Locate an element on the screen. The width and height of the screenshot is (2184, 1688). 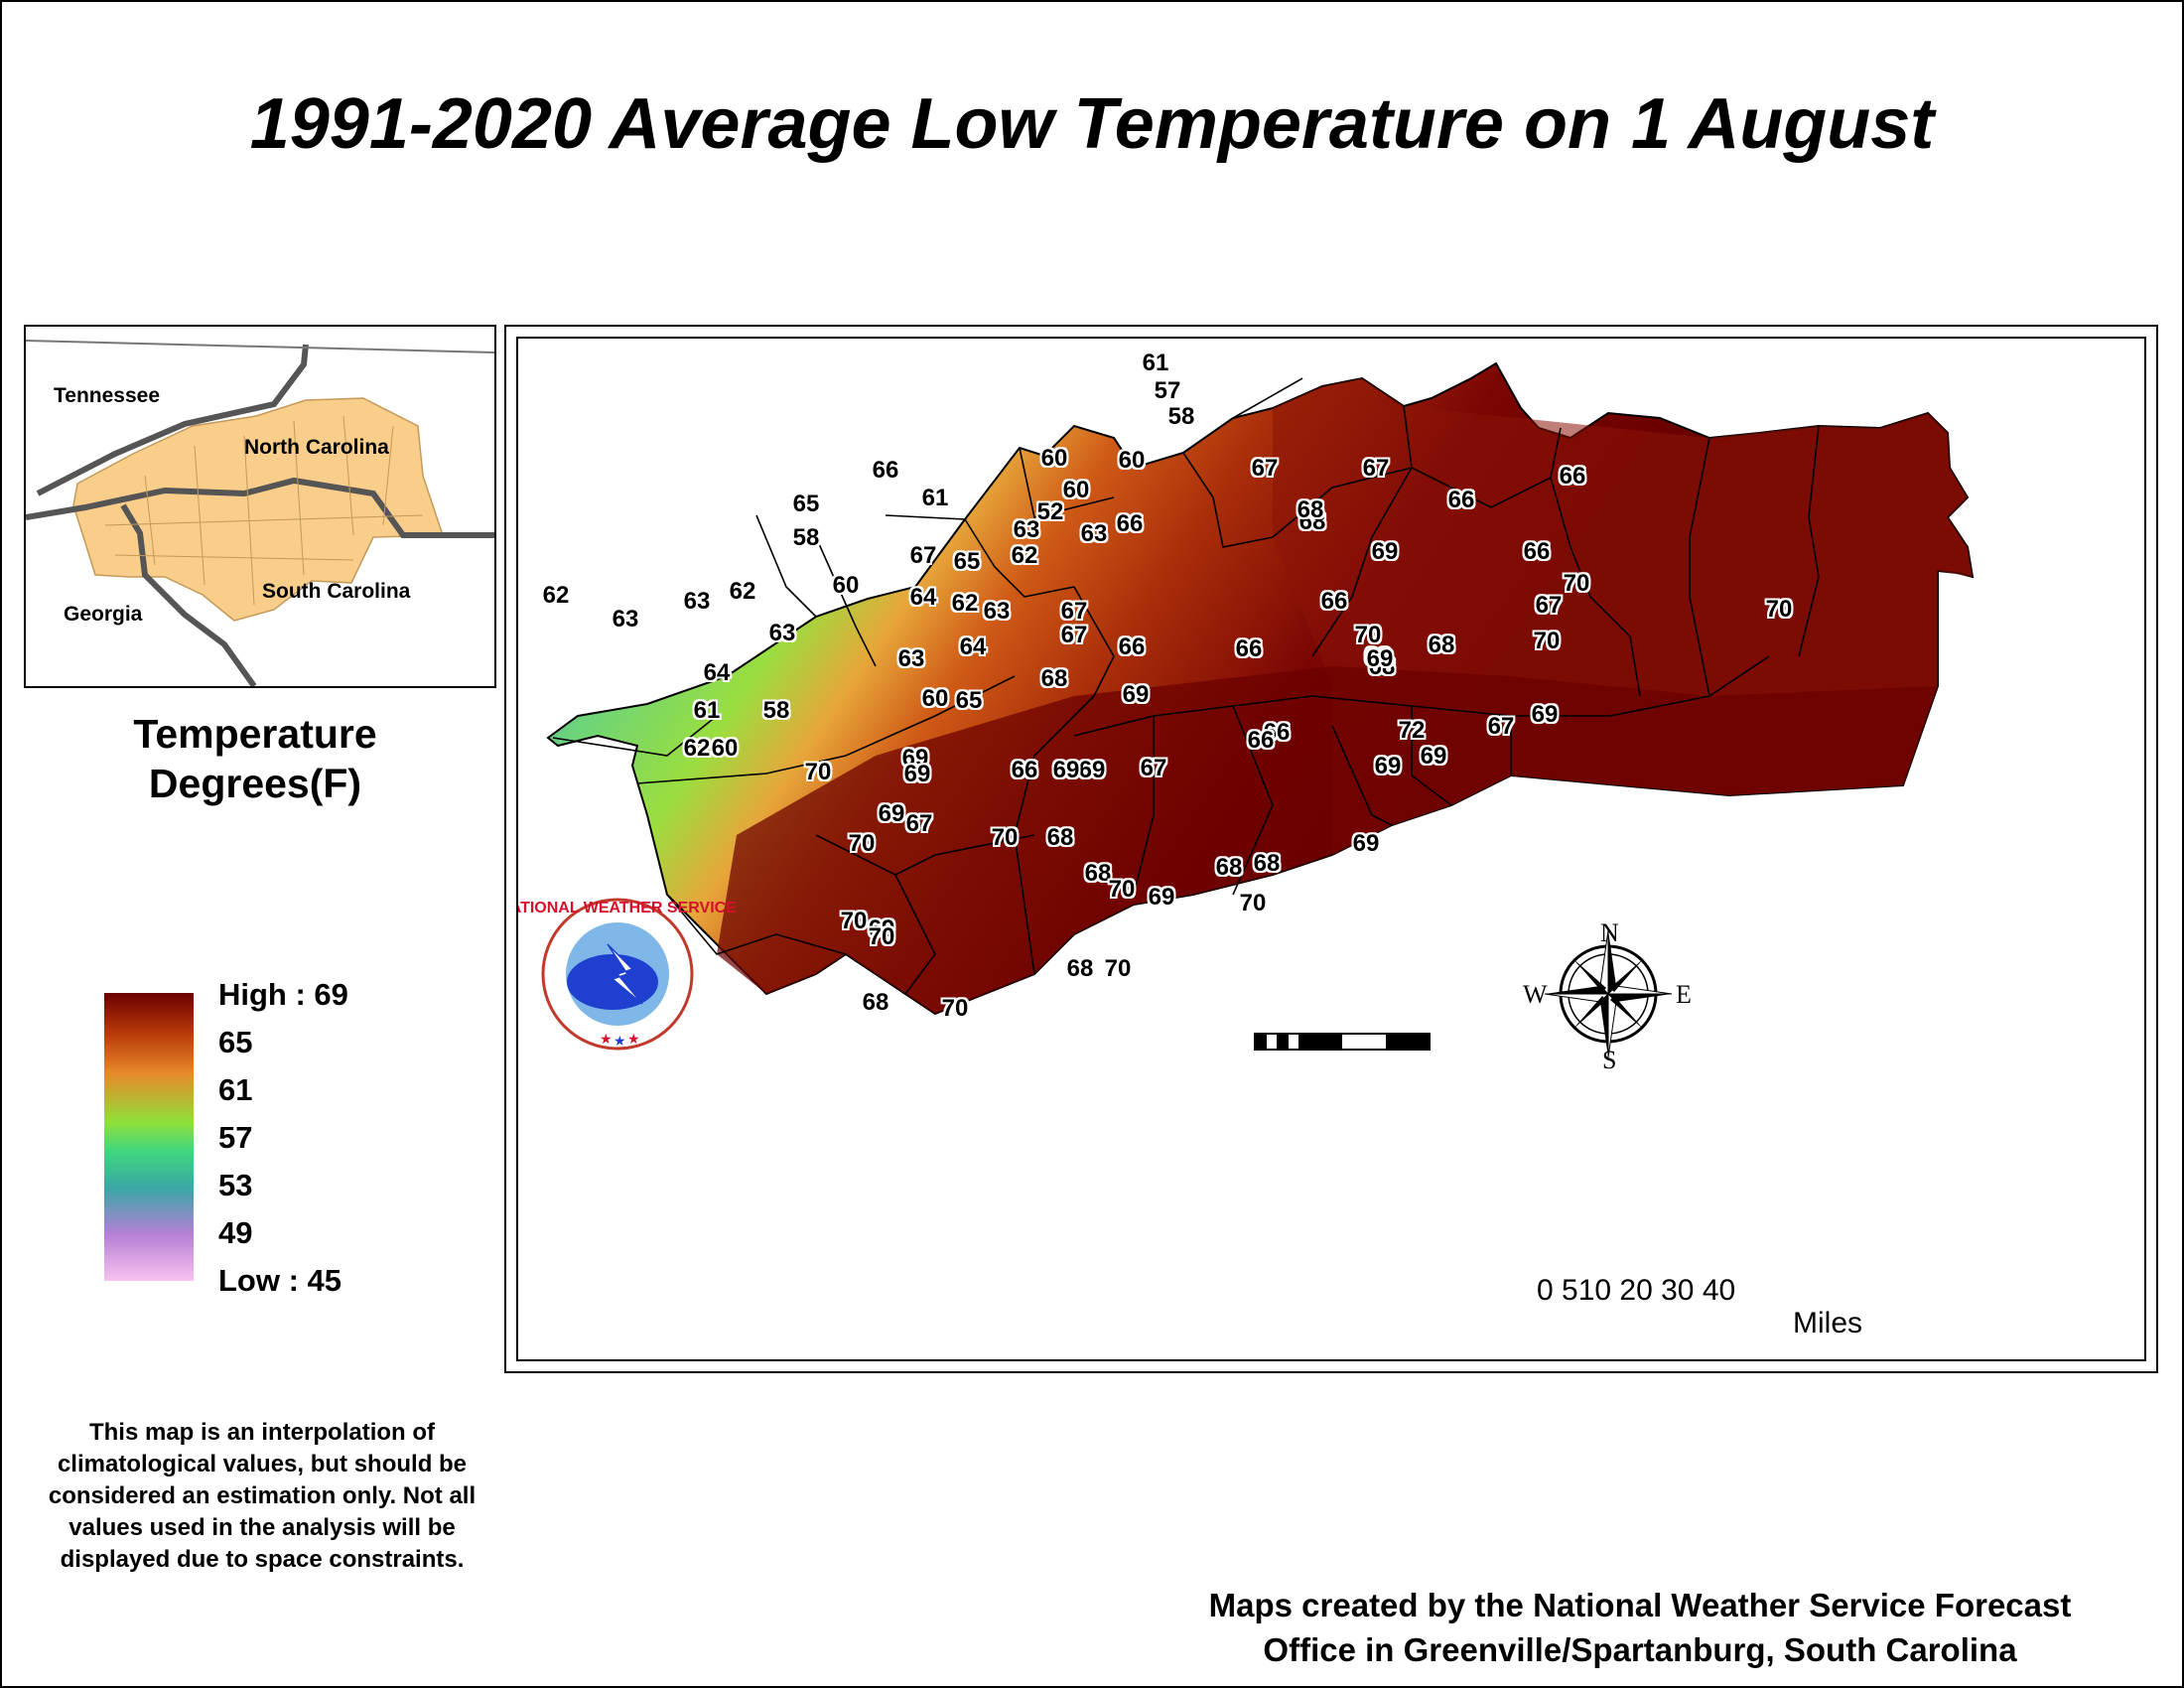
state-border-tn-nc is located at coordinates (172, 420).